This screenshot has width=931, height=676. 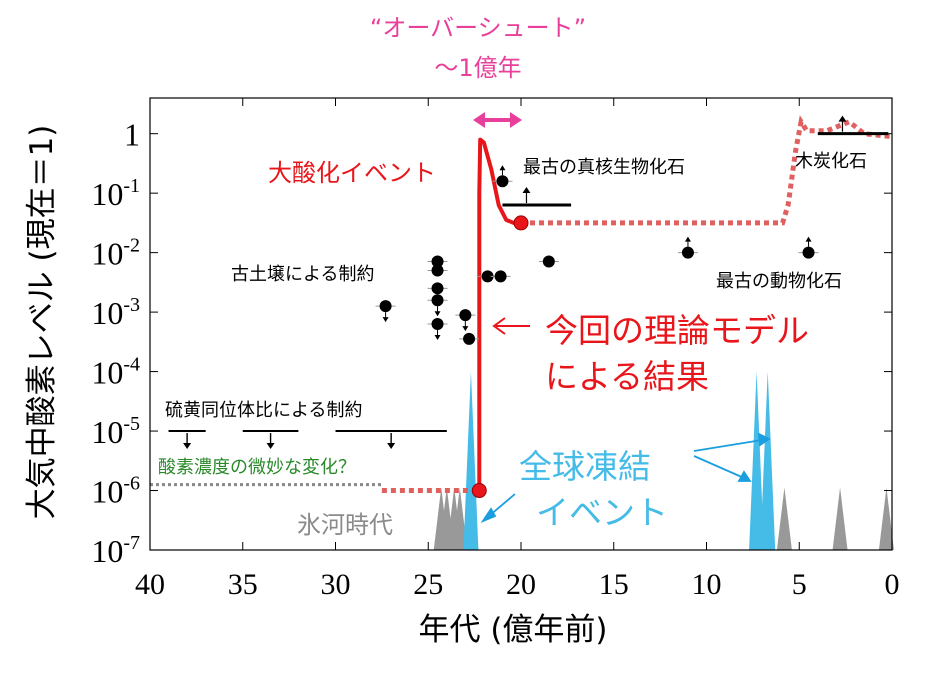 What do you see at coordinates (627, 376) in the screenshot?
I see `model-label-2: による結果` at bounding box center [627, 376].